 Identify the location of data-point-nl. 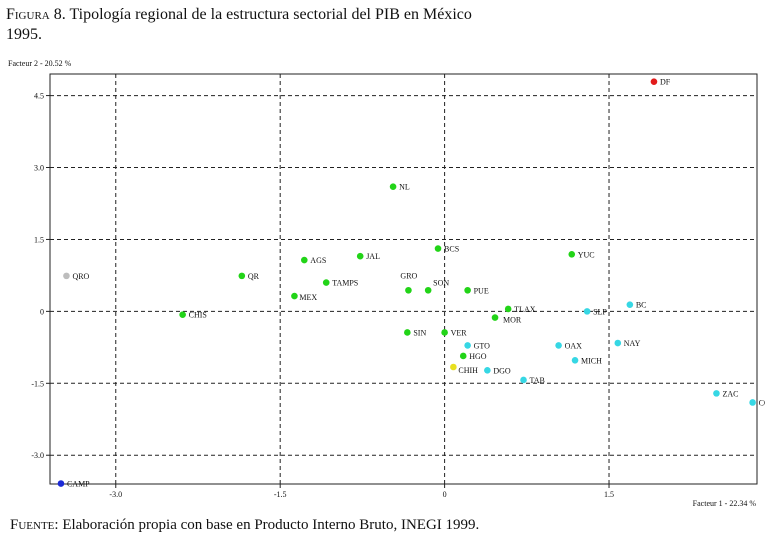
(393, 186).